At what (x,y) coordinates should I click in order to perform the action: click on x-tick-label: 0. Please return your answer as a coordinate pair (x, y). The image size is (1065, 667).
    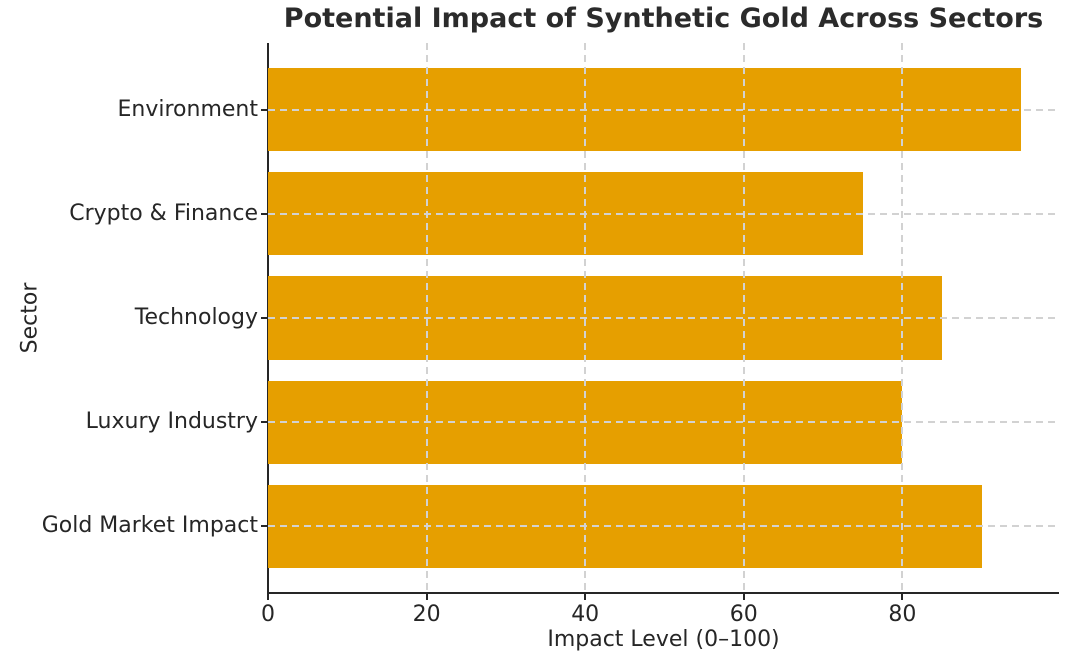
    Looking at the image, I should click on (268, 614).